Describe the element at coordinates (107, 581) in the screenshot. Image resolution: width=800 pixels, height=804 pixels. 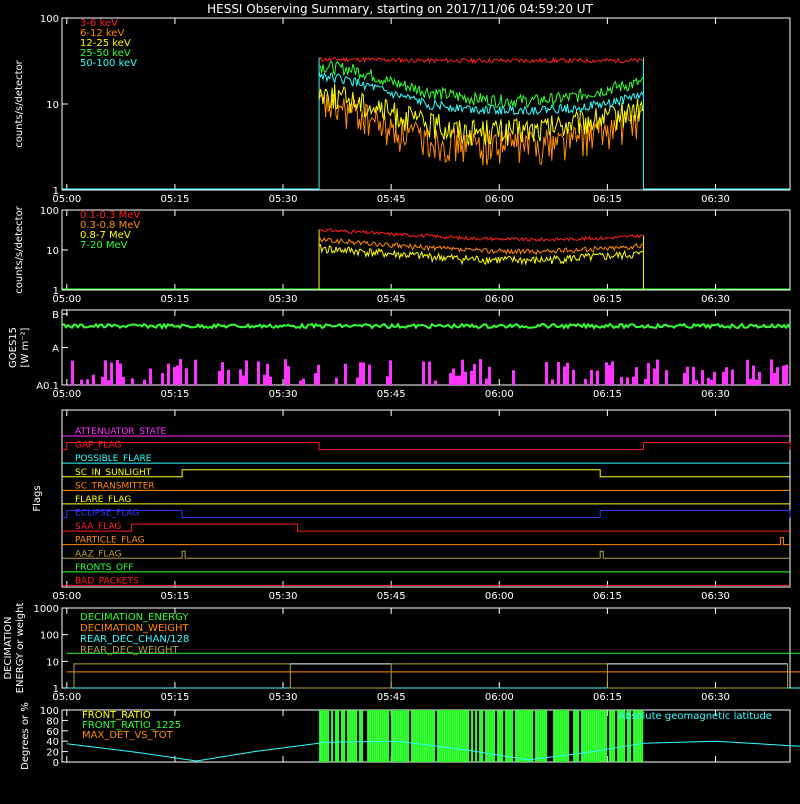
I see `flag-label: BAD_PACKETS` at that location.